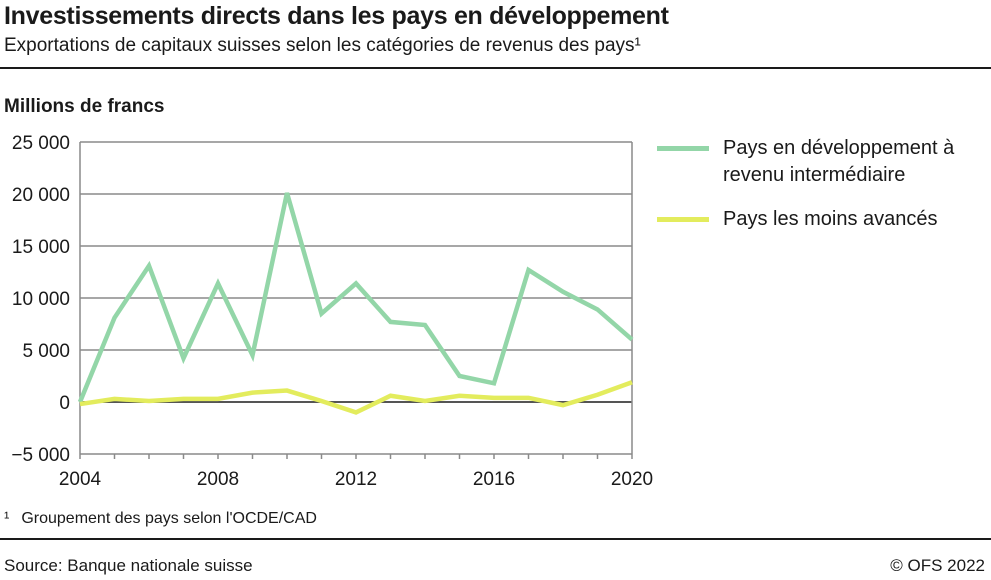 This screenshot has width=991, height=580. What do you see at coordinates (356, 479) in the screenshot?
I see `x-tick-label: 2012` at bounding box center [356, 479].